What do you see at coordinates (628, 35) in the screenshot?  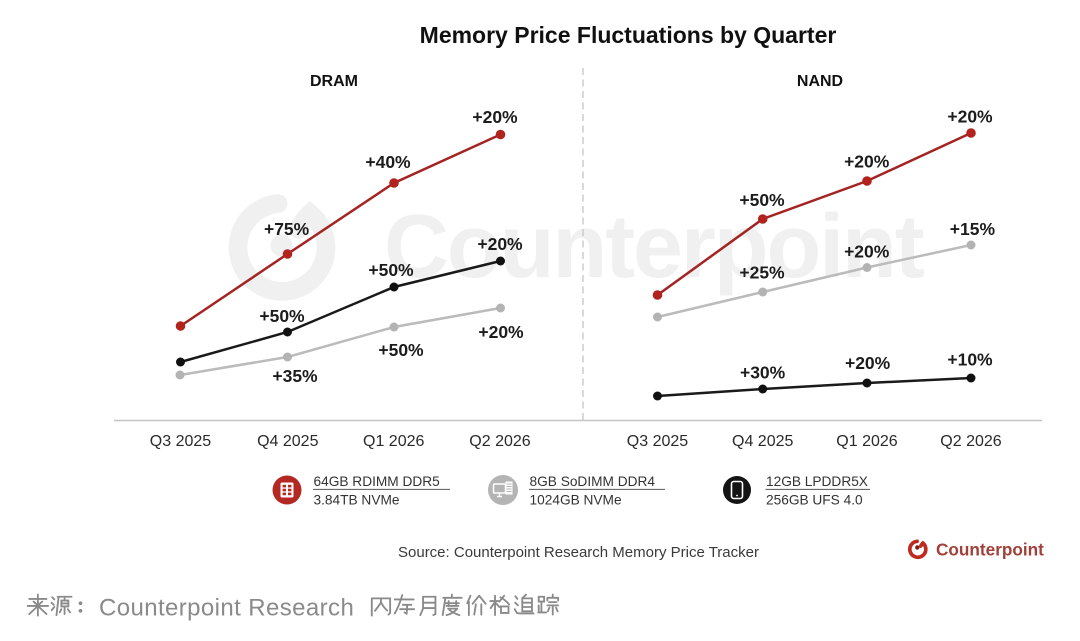 I see `svg-text:Memory Price Fluctuations by Q: Memory Price Fluctuations by Quarter` at bounding box center [628, 35].